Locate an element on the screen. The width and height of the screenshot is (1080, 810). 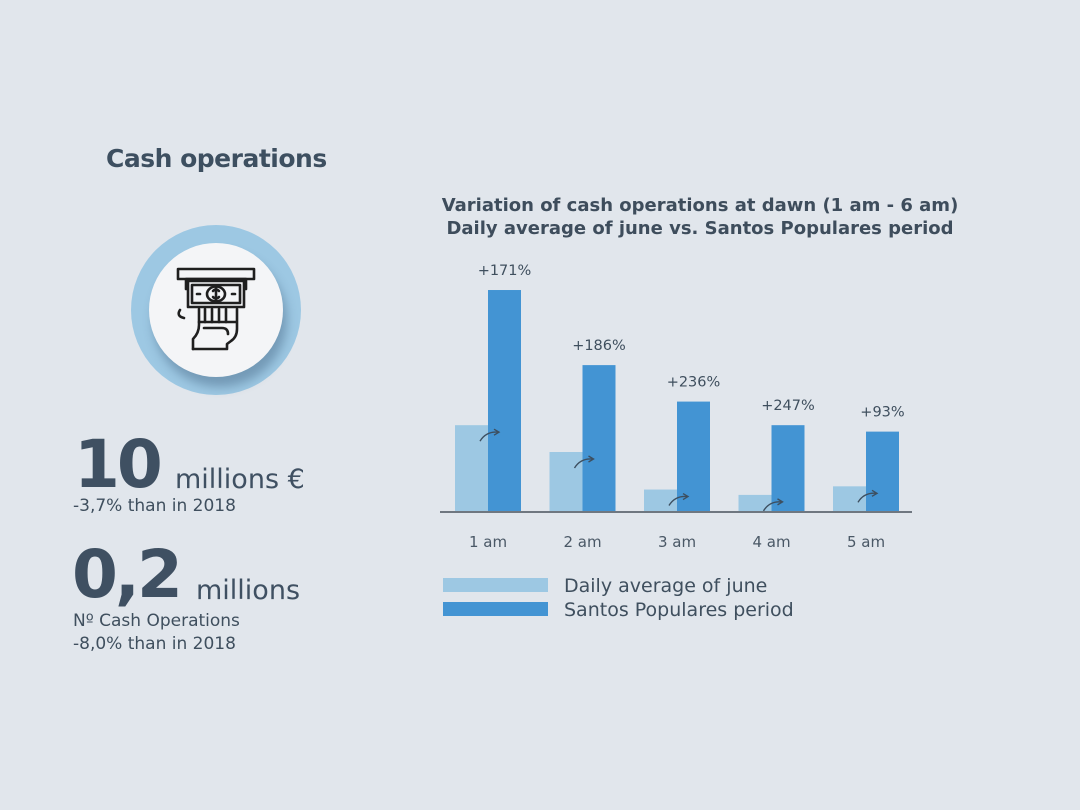
legend-label-santos: Santos Populares period is located at coordinates (679, 610).